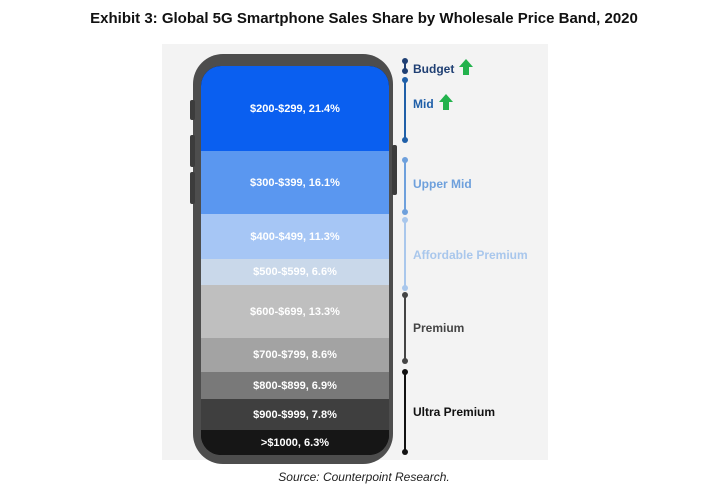 The height and width of the screenshot is (491, 728). I want to click on bar-label: $900-$999, 7.8%, so click(295, 414).